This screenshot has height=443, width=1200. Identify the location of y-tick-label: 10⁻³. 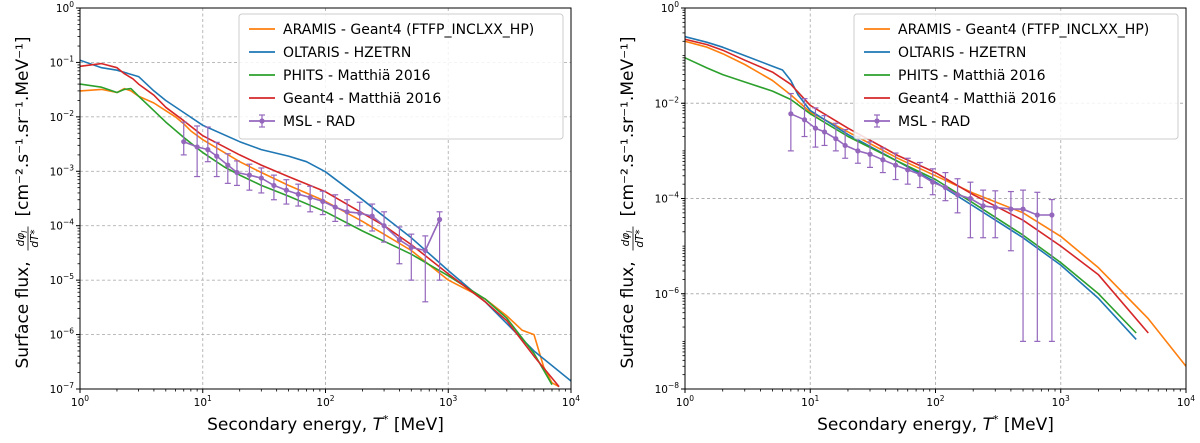
(62, 170).